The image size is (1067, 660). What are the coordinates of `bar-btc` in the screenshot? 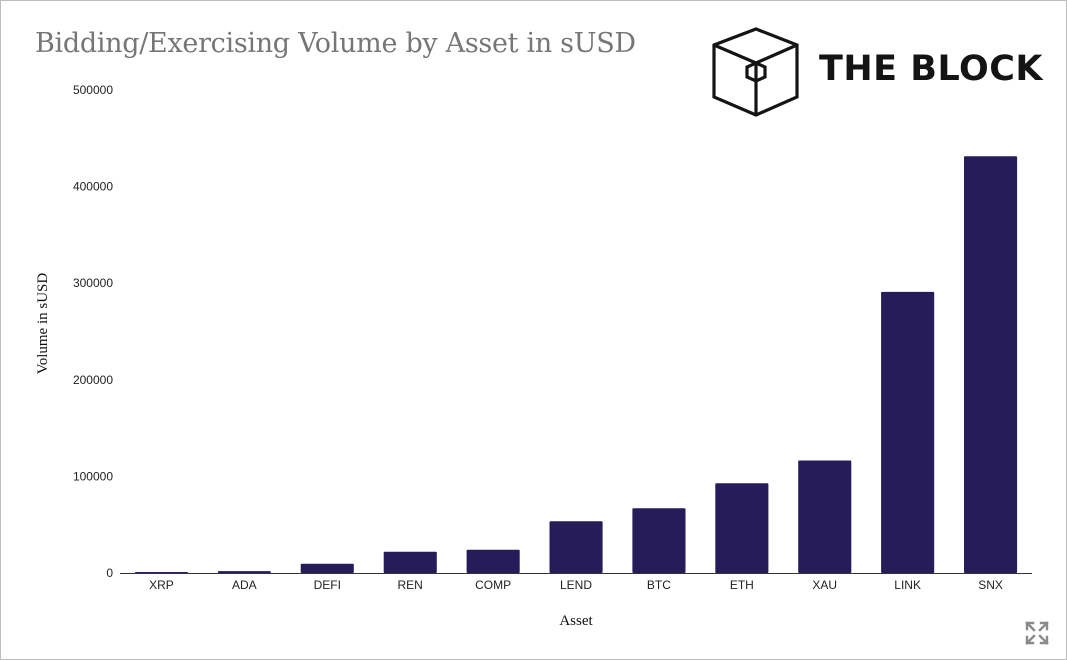 It's located at (659, 540).